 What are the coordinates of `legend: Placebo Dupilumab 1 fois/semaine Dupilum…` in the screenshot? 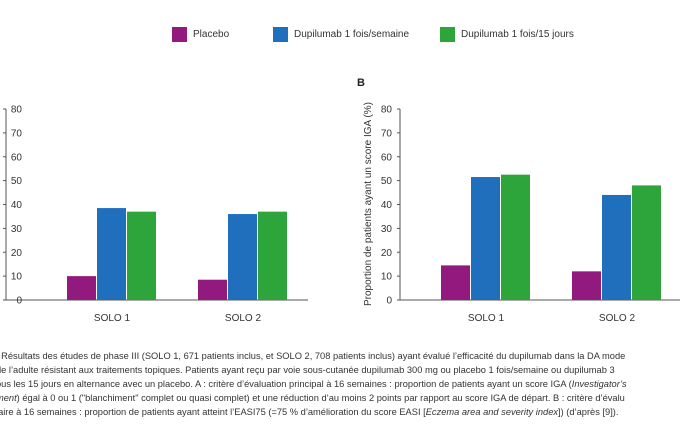 It's located at (343, 34).